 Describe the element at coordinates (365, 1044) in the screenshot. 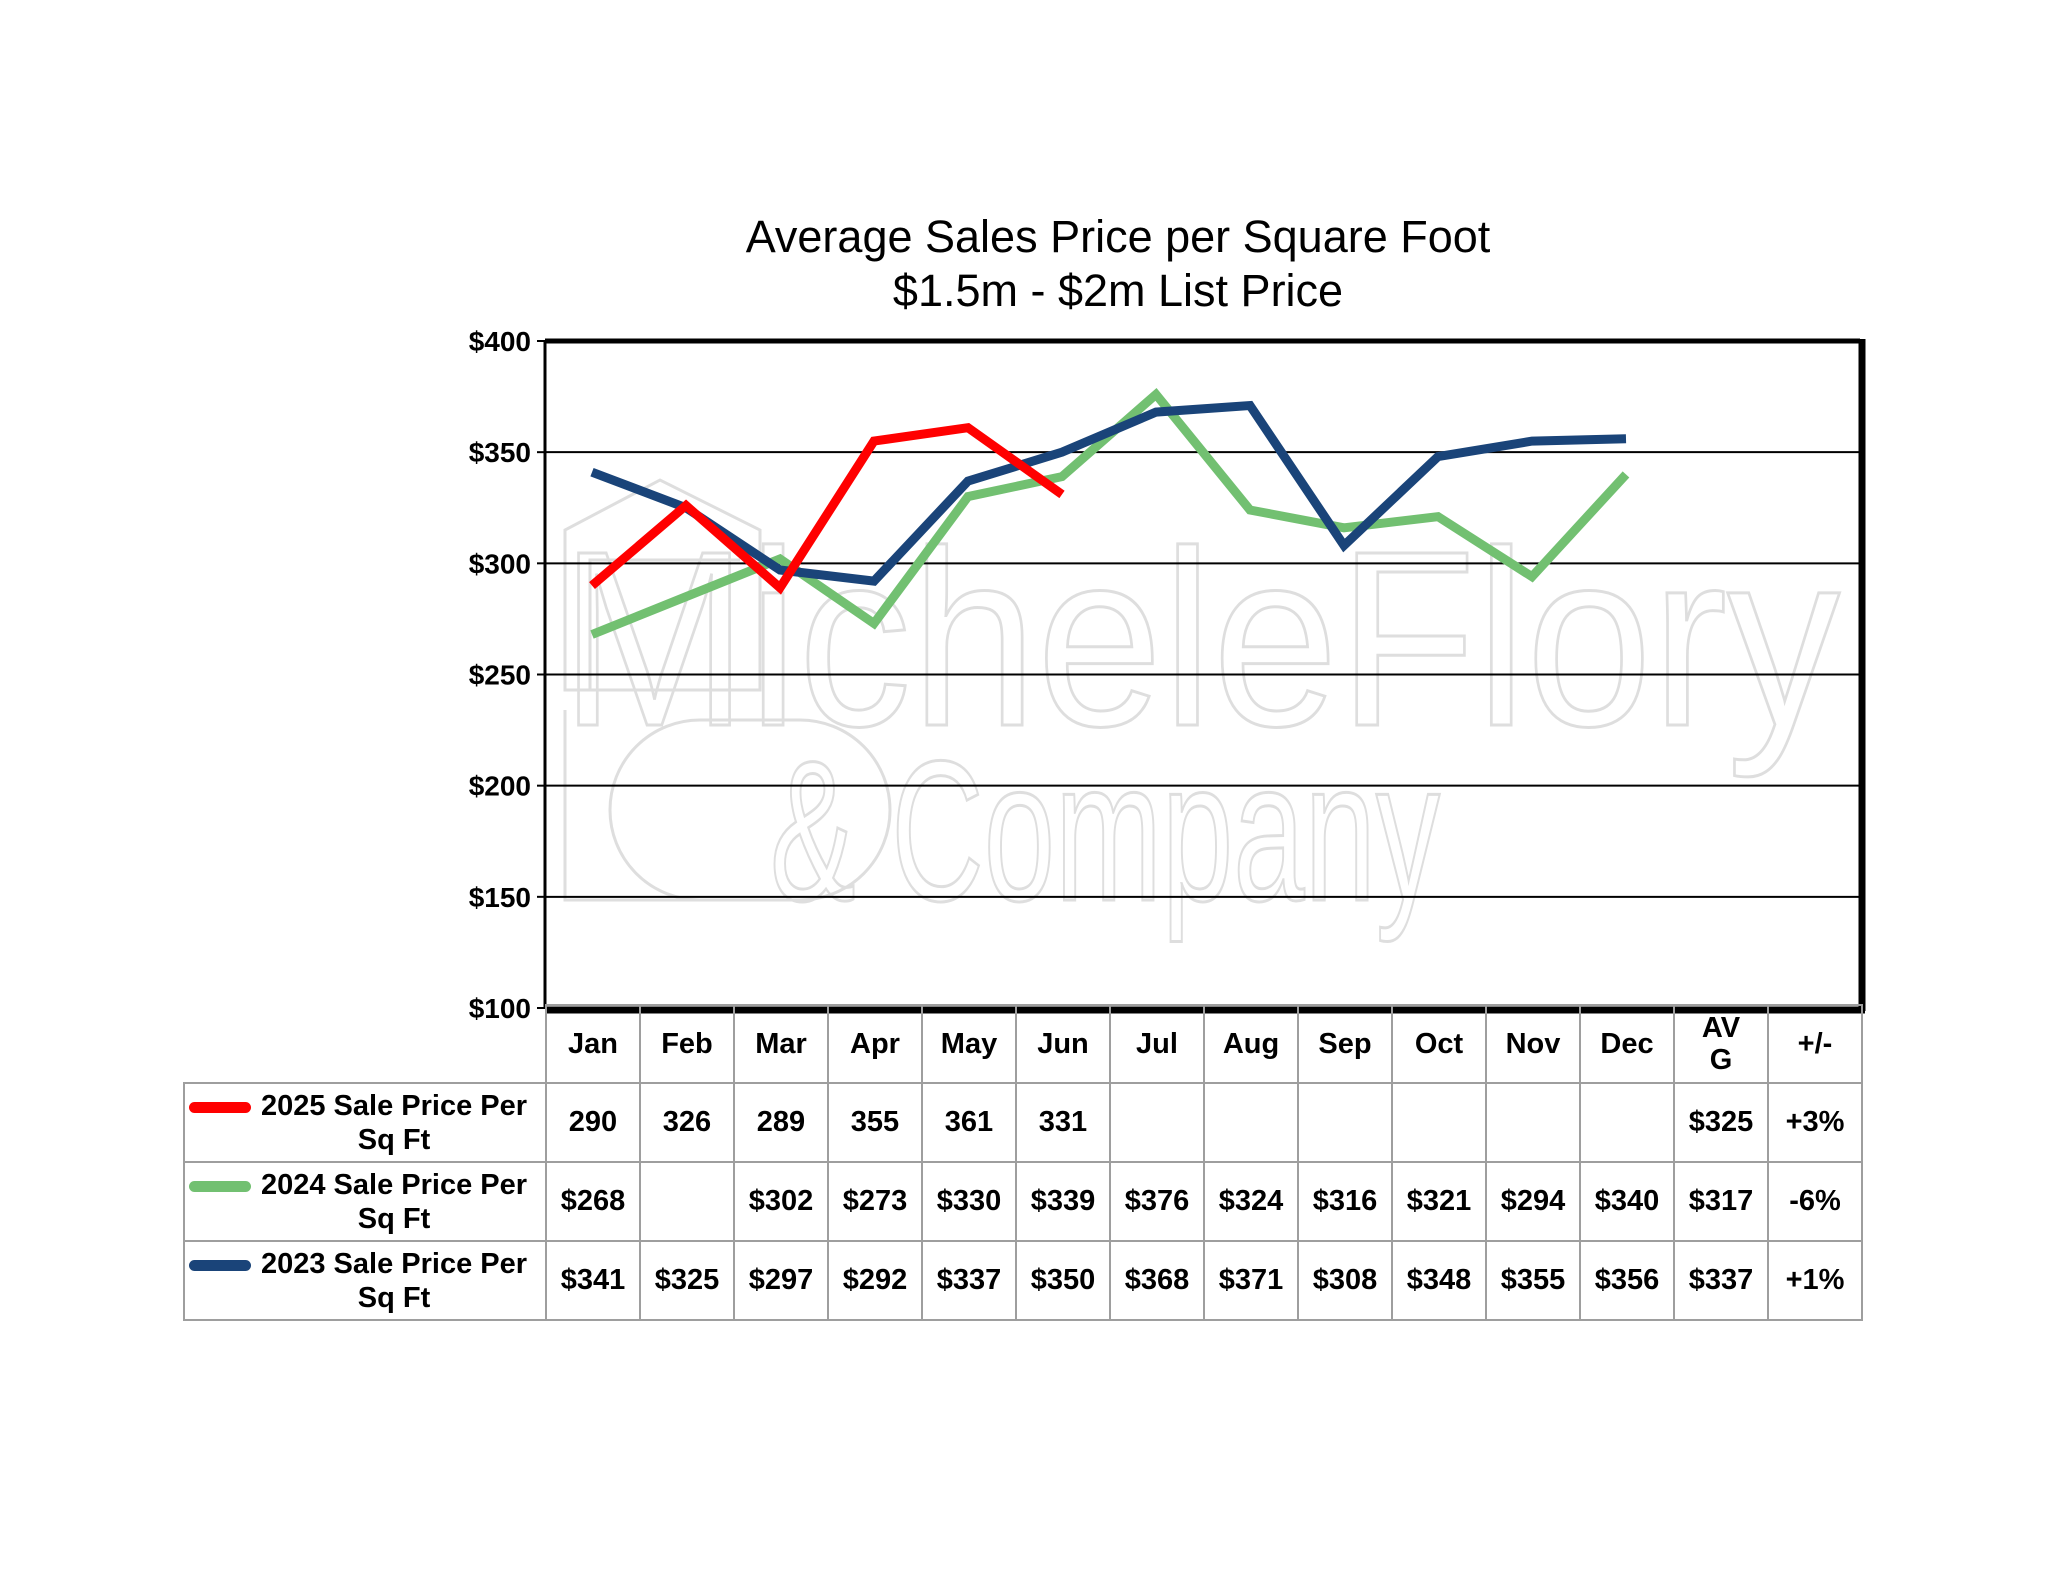

I see `table-corner` at that location.